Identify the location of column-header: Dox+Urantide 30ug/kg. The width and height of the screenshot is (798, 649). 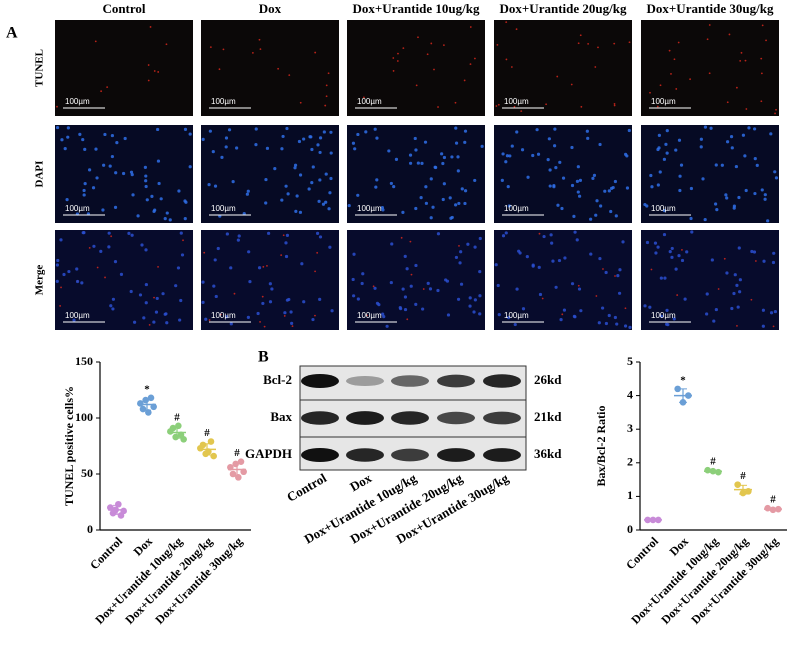
(710, 8).